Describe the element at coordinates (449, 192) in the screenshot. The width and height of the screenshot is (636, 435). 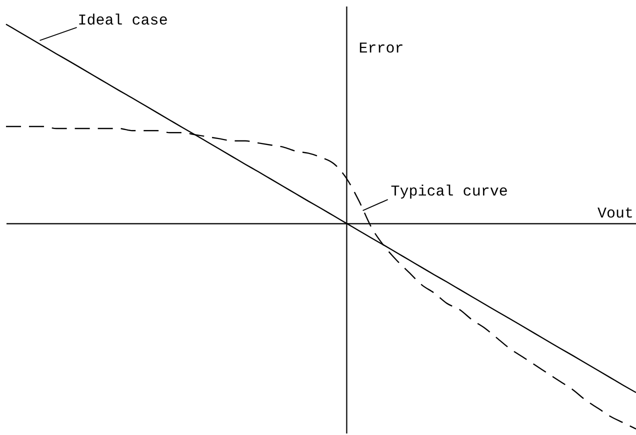
I see `series-label: Typical curve` at that location.